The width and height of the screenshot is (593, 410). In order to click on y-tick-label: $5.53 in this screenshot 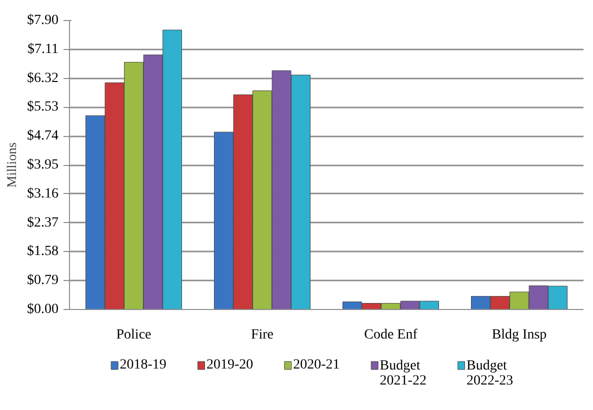, I will do `click(42, 107)`.